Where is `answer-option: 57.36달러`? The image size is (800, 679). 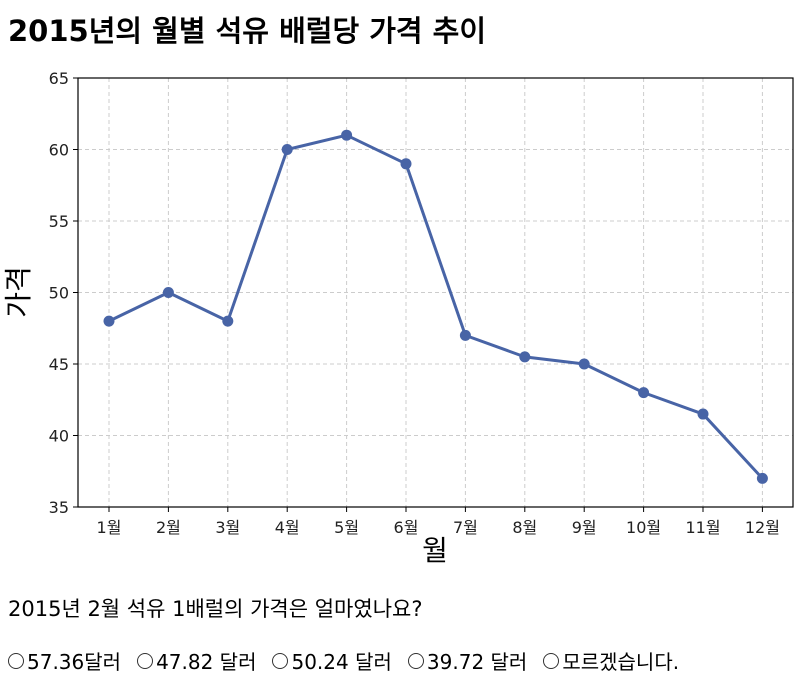 answer-option: 57.36달러 is located at coordinates (64, 660).